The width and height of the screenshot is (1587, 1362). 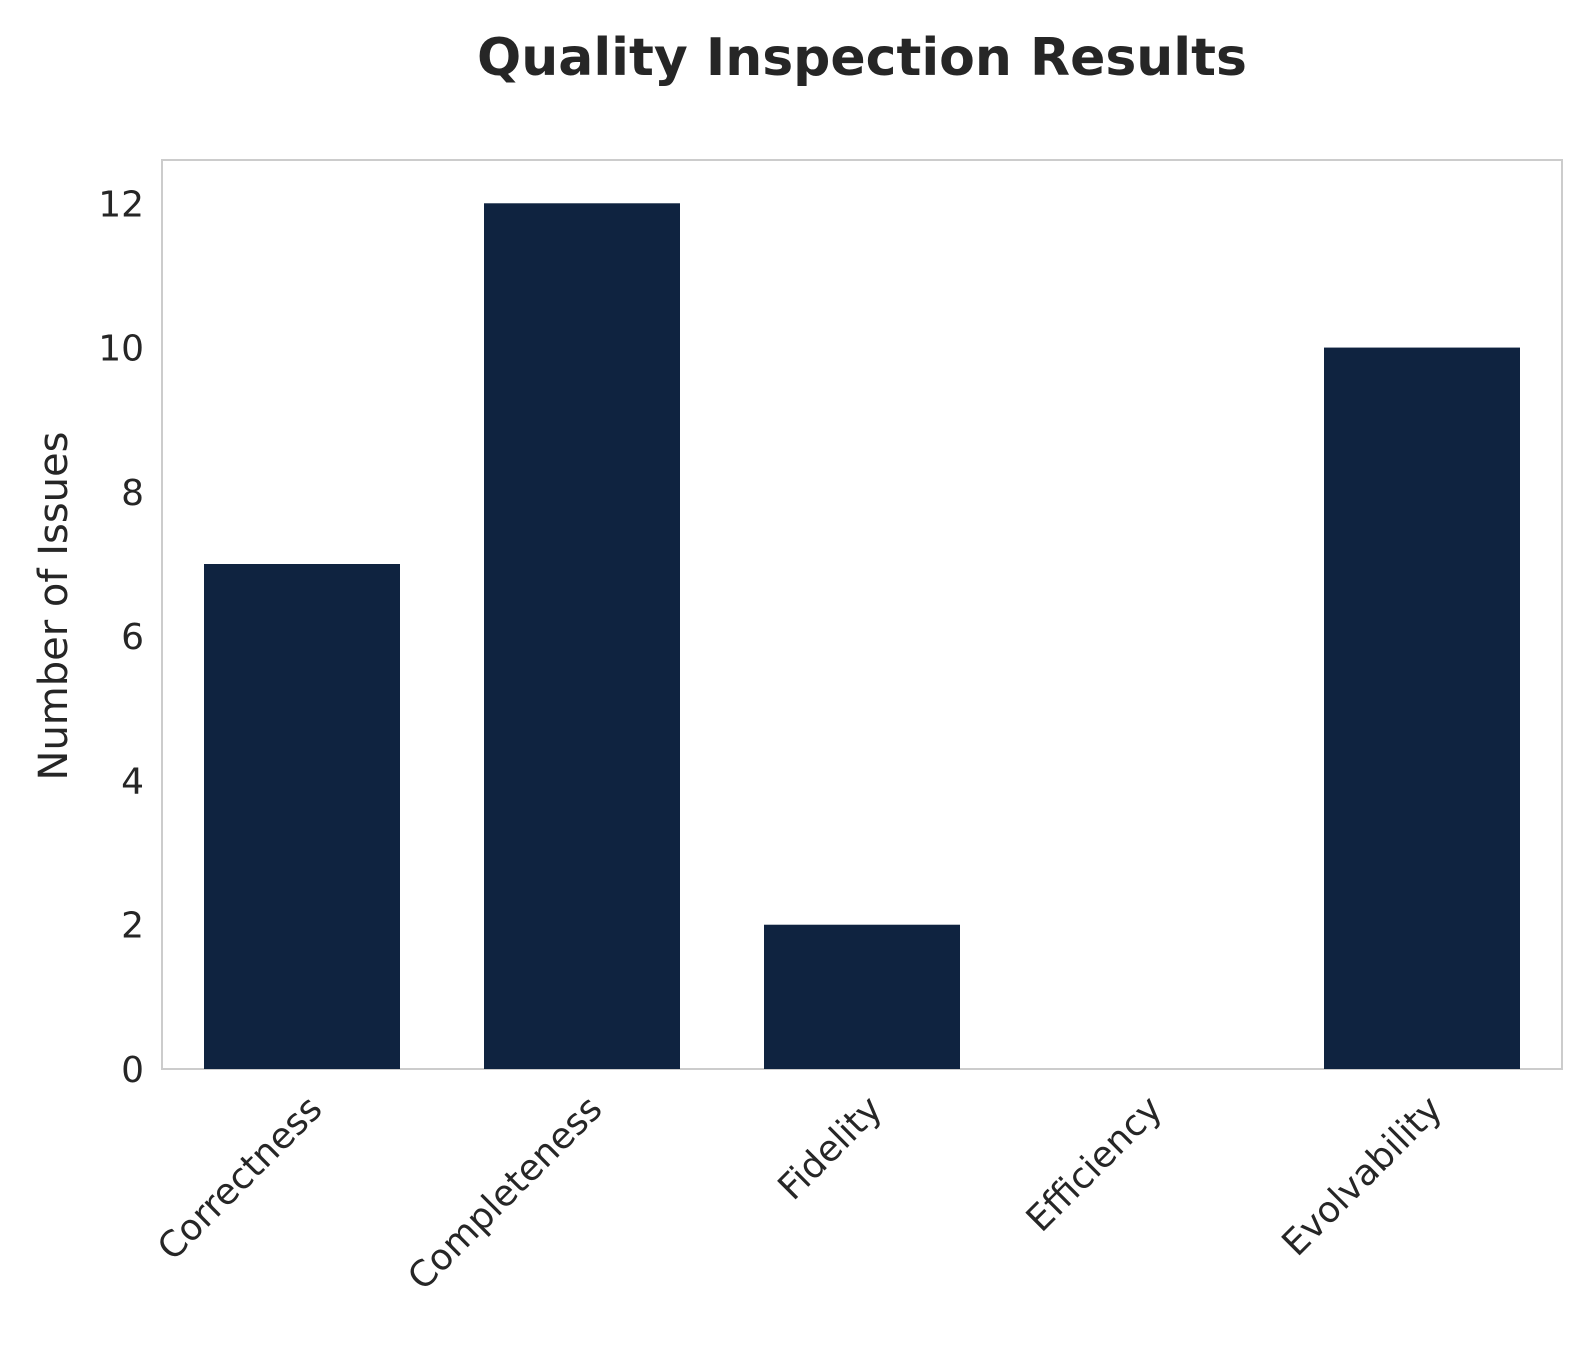 I want to click on bar-fidelity, so click(x=862, y=996).